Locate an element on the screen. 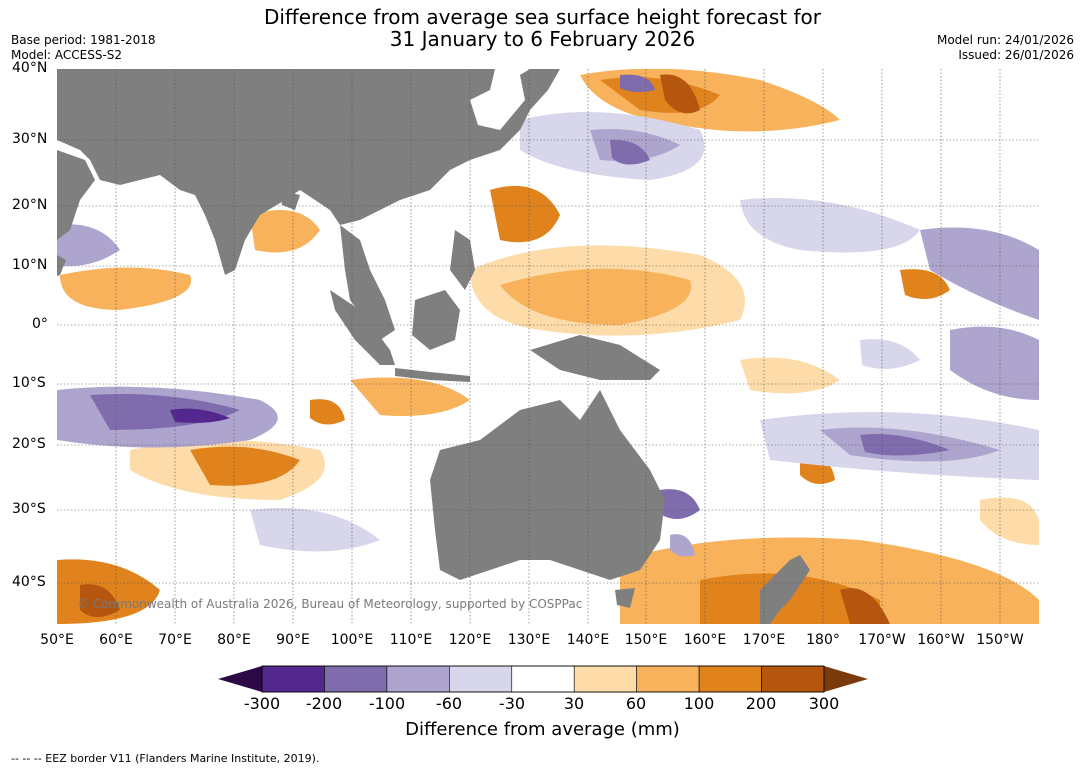 Image resolution: width=1085 pixels, height=770 pixels. metadata-left: Base period: 1981-2018 Model: ACCESS-S2 is located at coordinates (83, 48).